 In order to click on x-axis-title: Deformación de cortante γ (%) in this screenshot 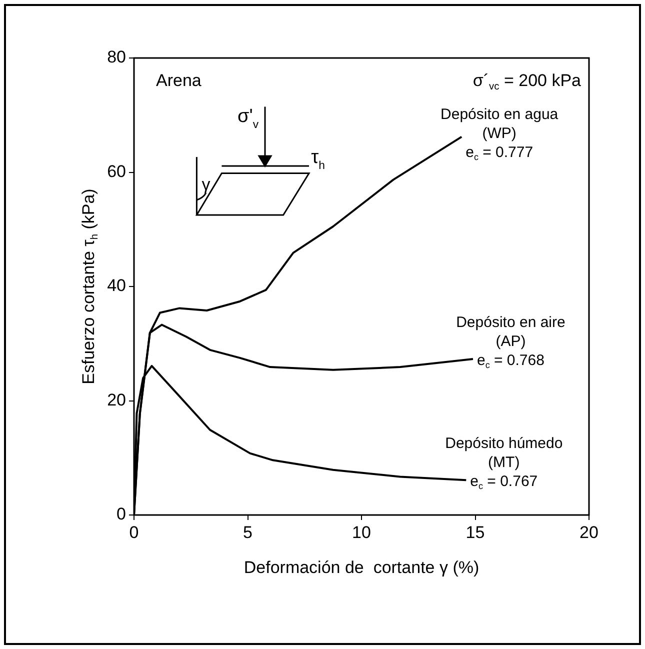, I will do `click(362, 567)`.